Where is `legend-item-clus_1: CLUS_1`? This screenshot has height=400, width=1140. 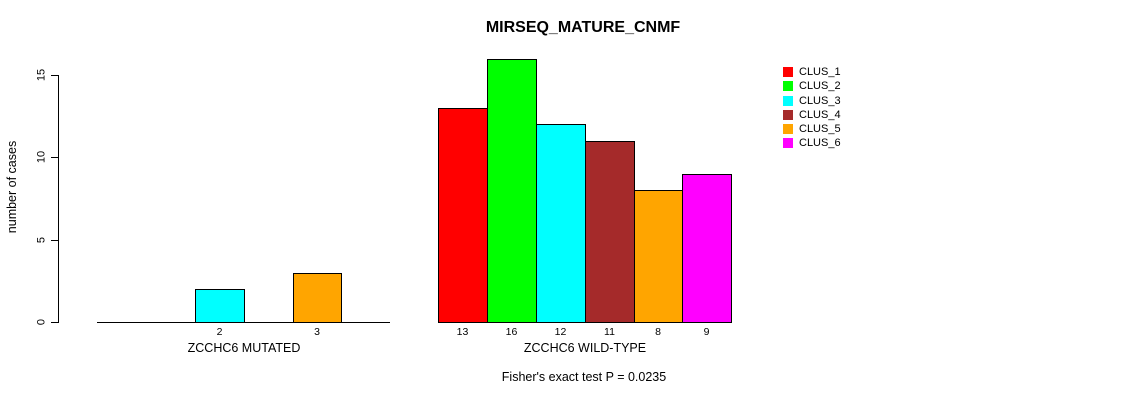
legend-item-clus_1: CLUS_1 is located at coordinates (812, 72).